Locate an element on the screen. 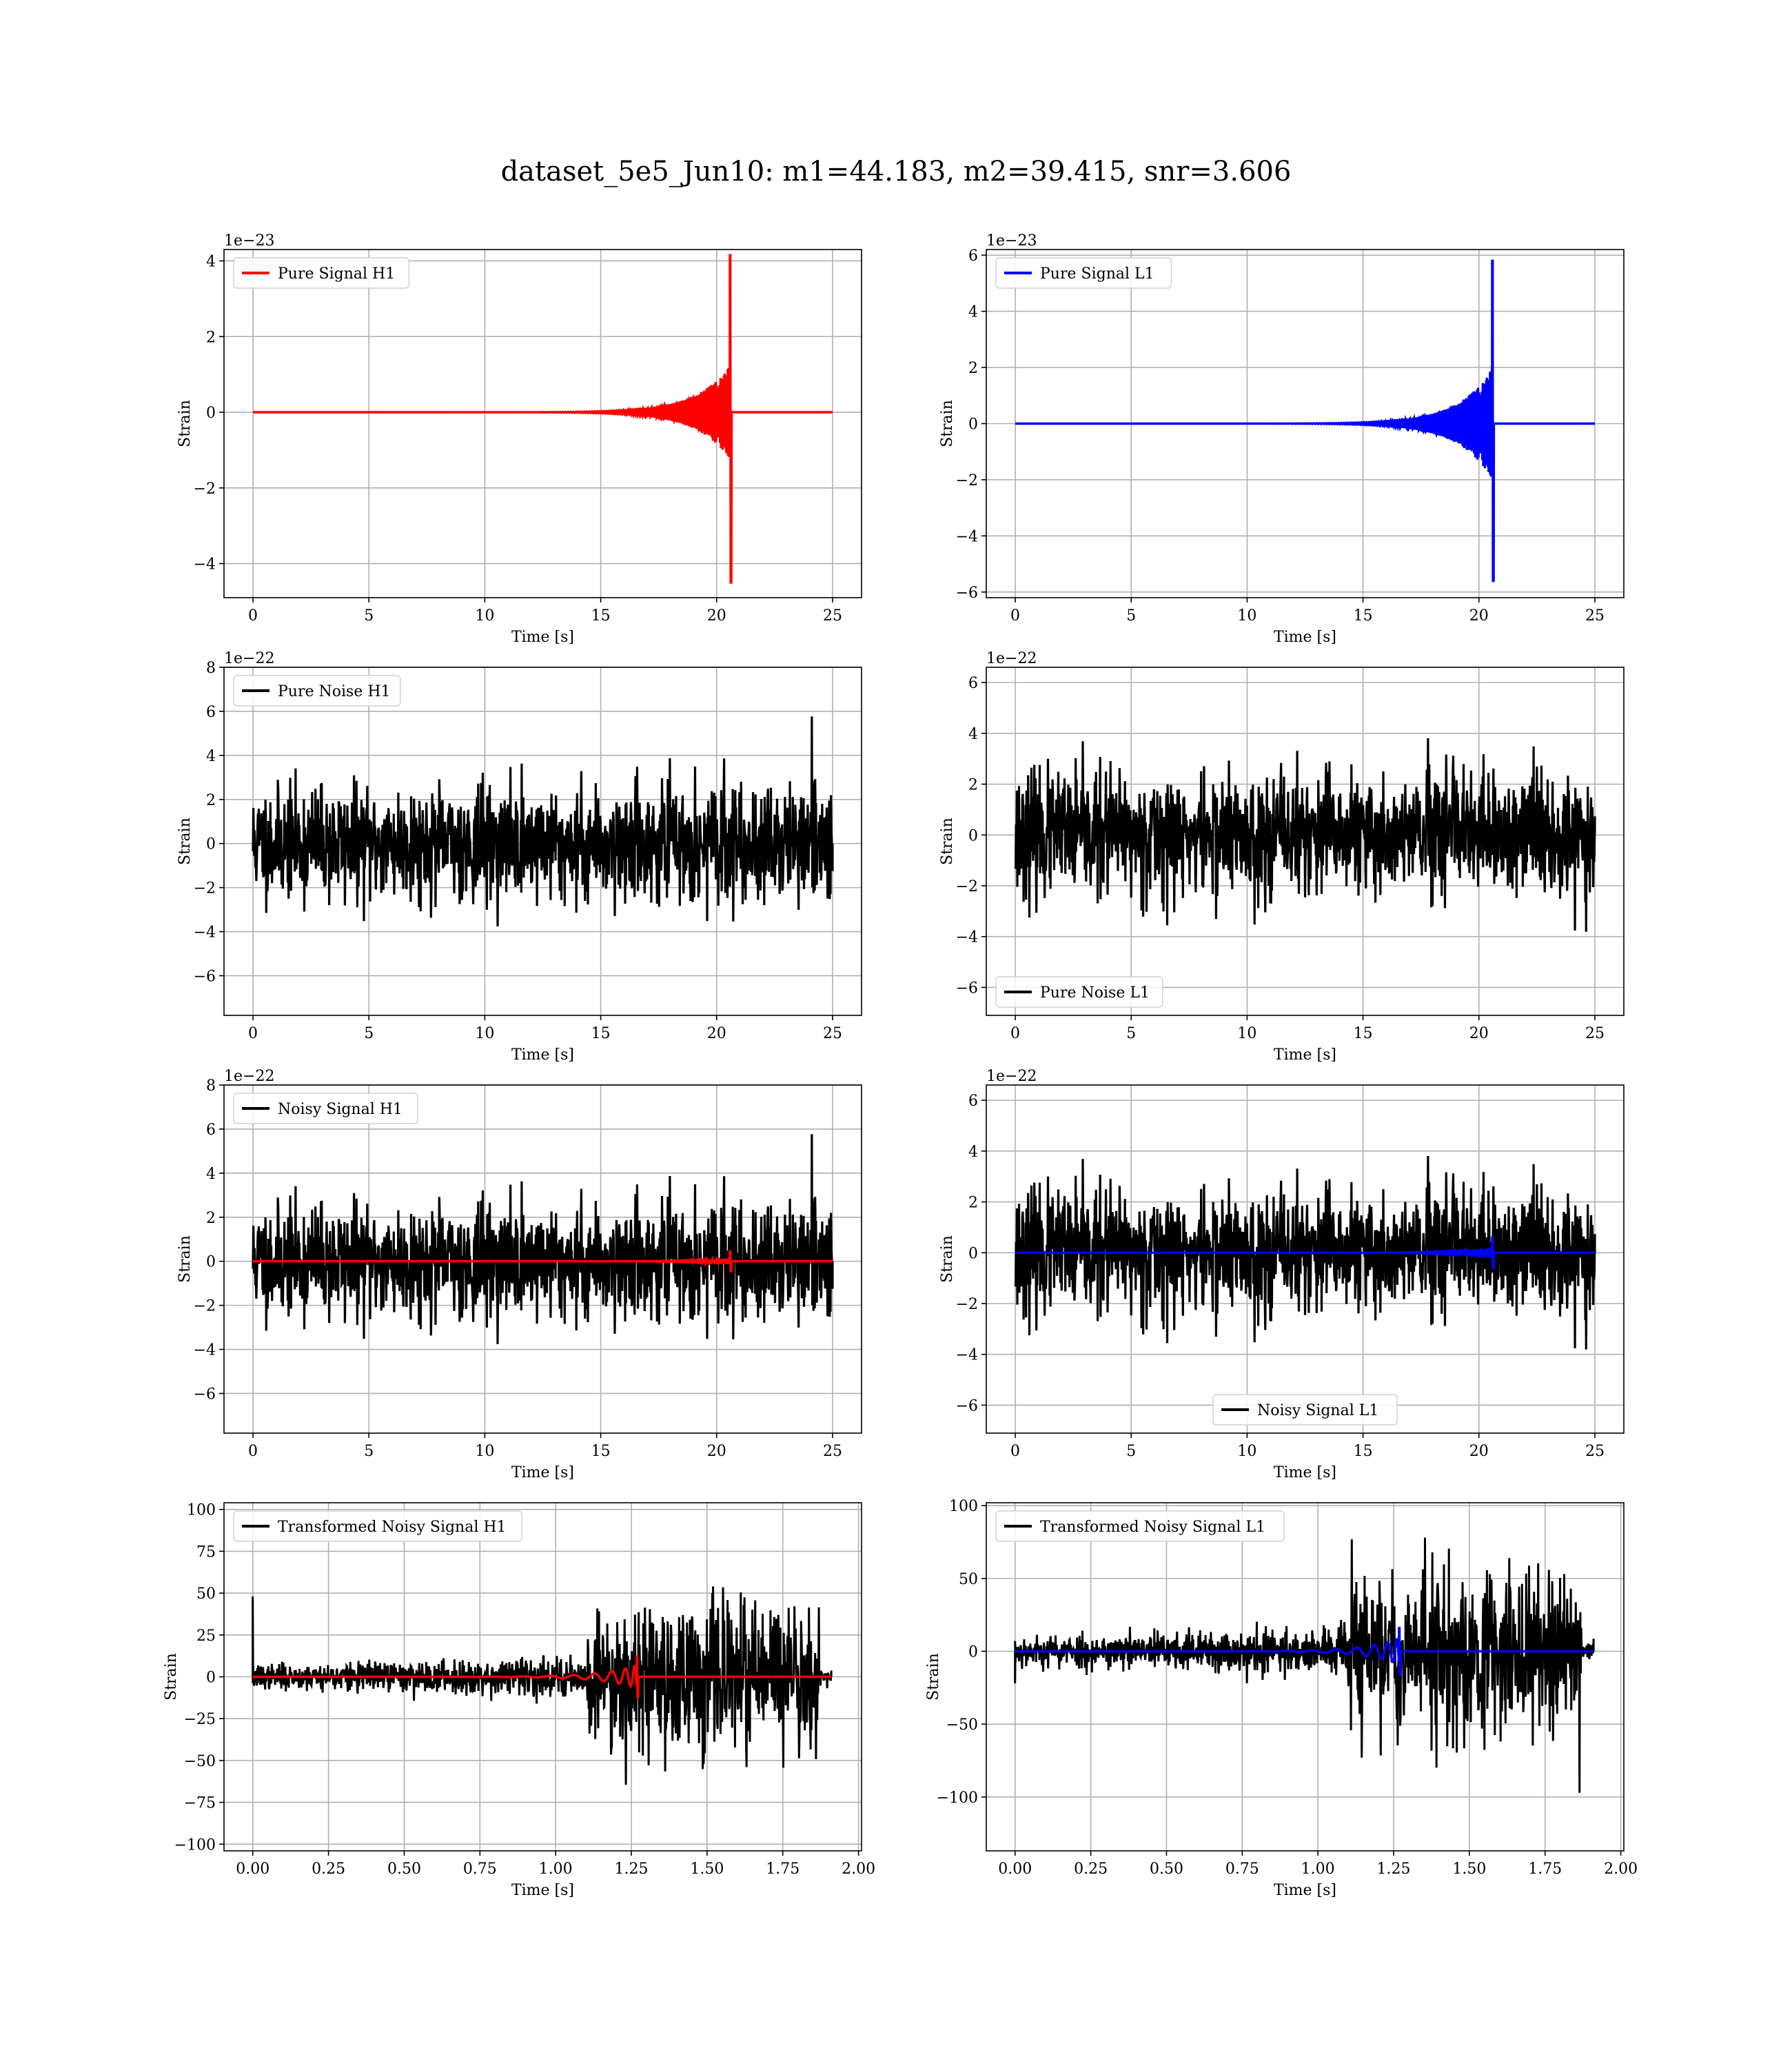 The height and width of the screenshot is (2068, 1792). x-tick-label: 1.75 is located at coordinates (1545, 1869).